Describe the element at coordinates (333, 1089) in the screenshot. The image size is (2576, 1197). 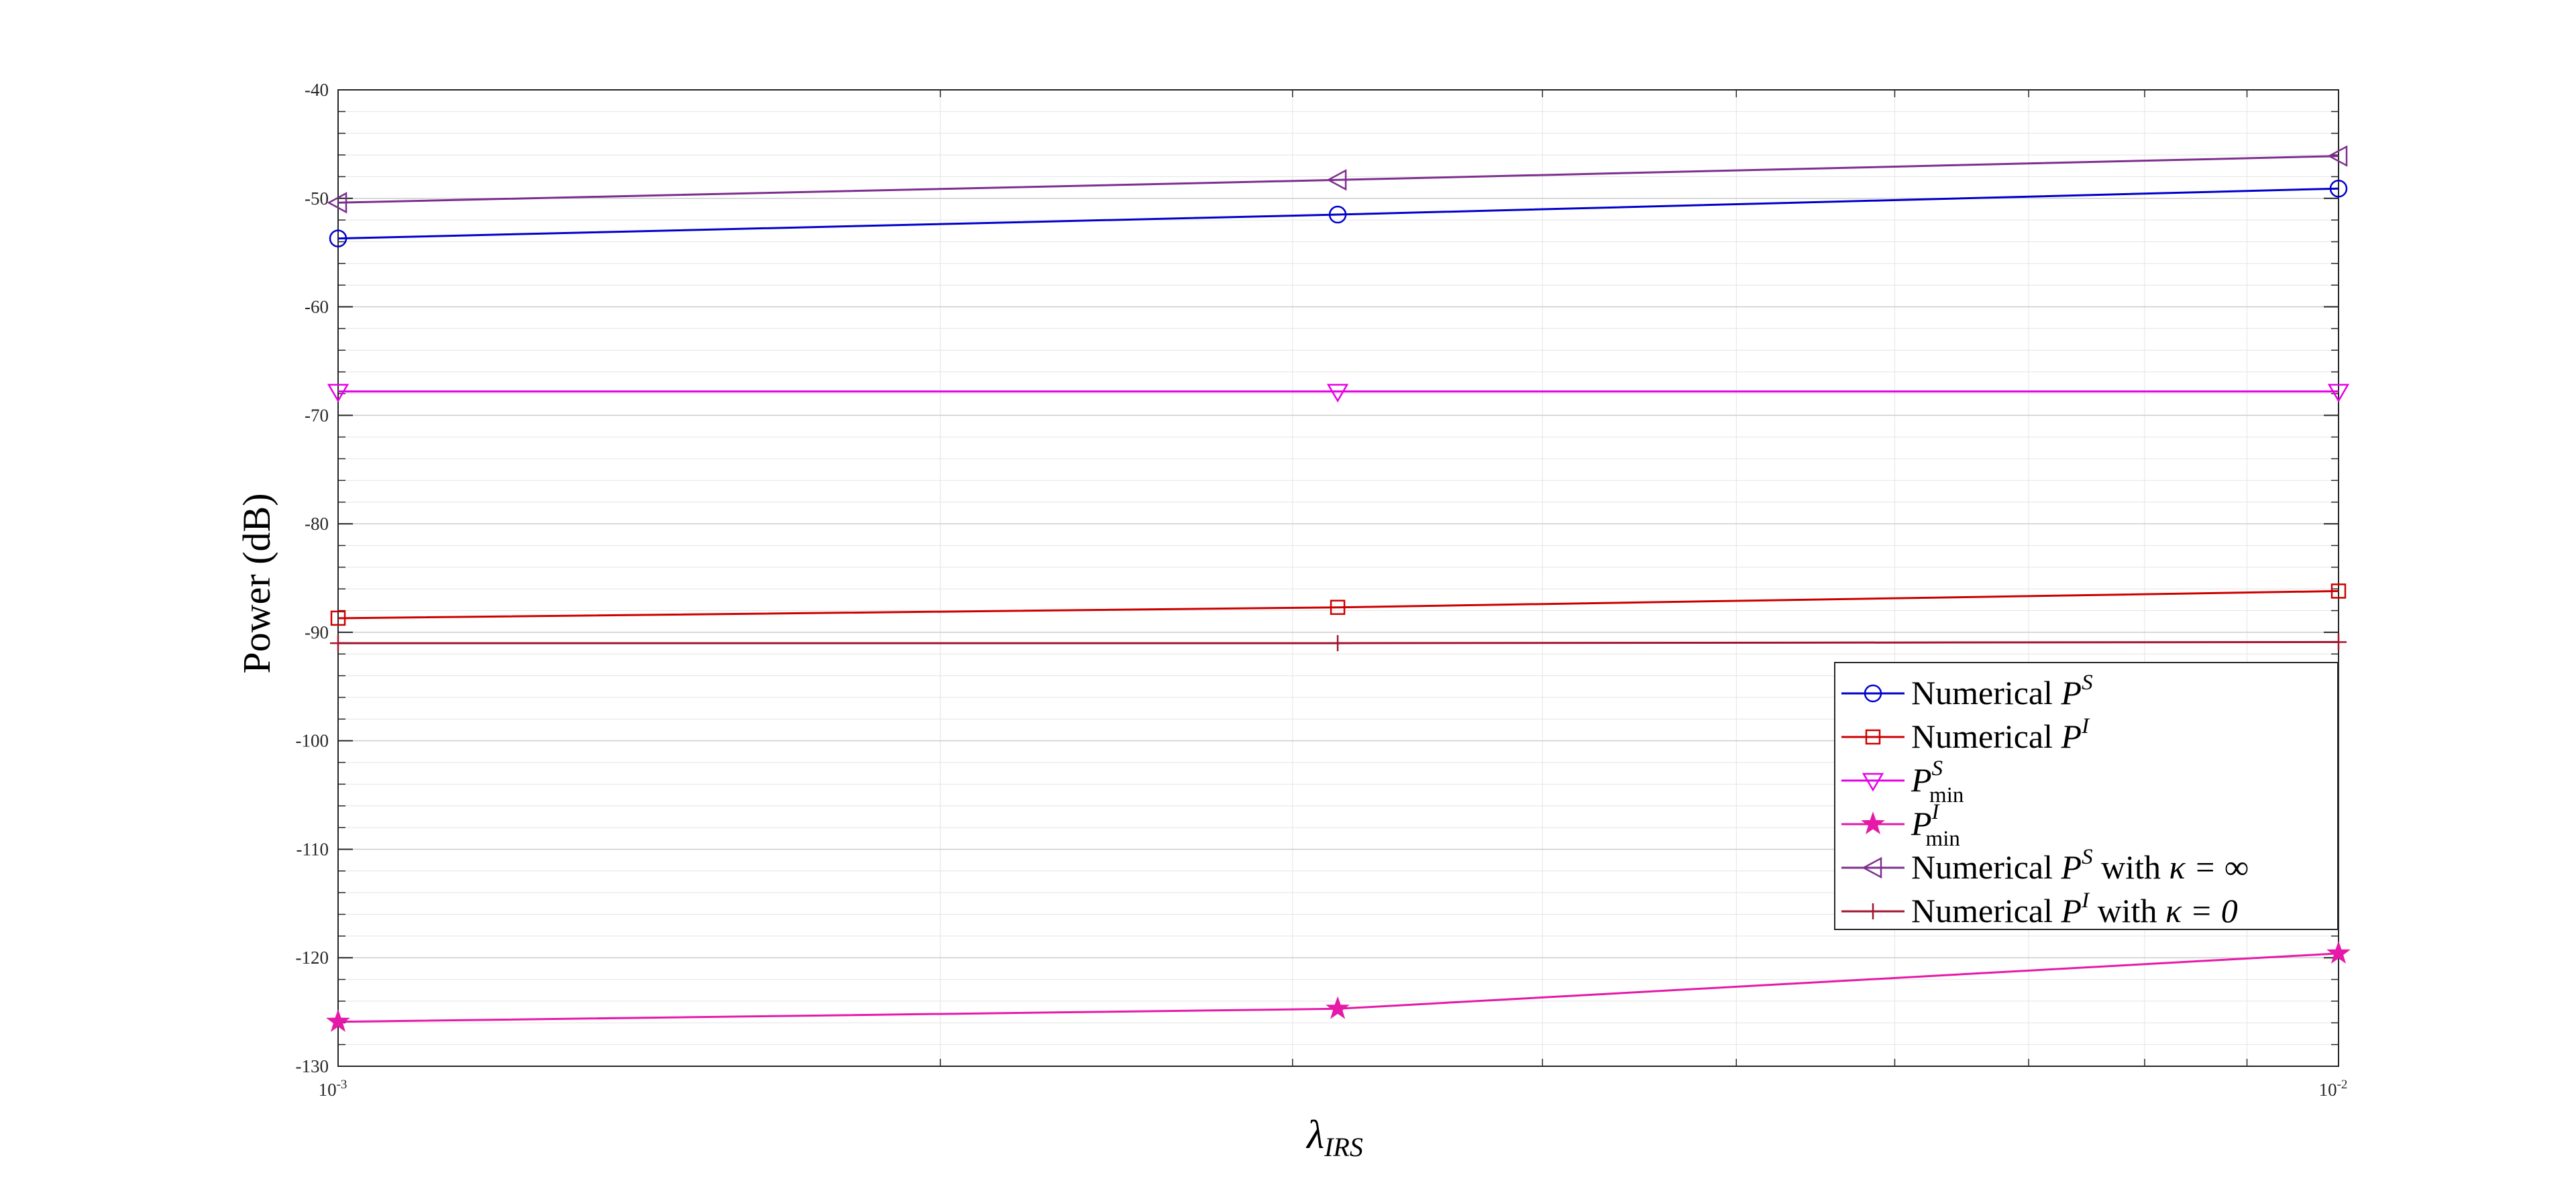
I see `x-tick-label: 10⁻³` at that location.